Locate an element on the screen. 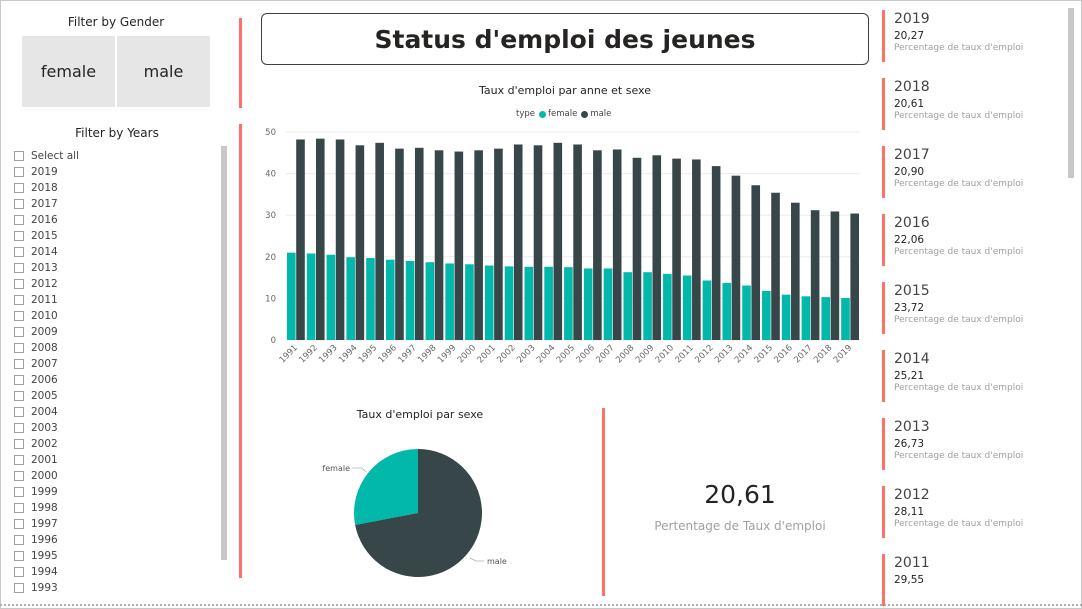  year-checkbox-item: 2018 is located at coordinates (114, 188).